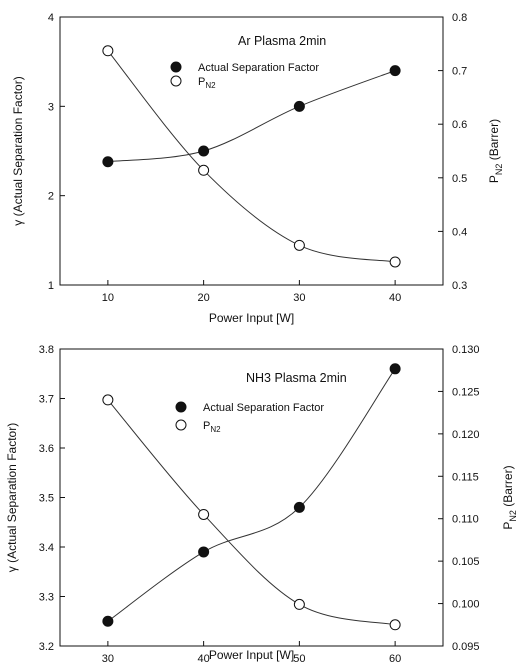  What do you see at coordinates (51, 286) in the screenshot?
I see `y-left-tick-label: 1` at bounding box center [51, 286].